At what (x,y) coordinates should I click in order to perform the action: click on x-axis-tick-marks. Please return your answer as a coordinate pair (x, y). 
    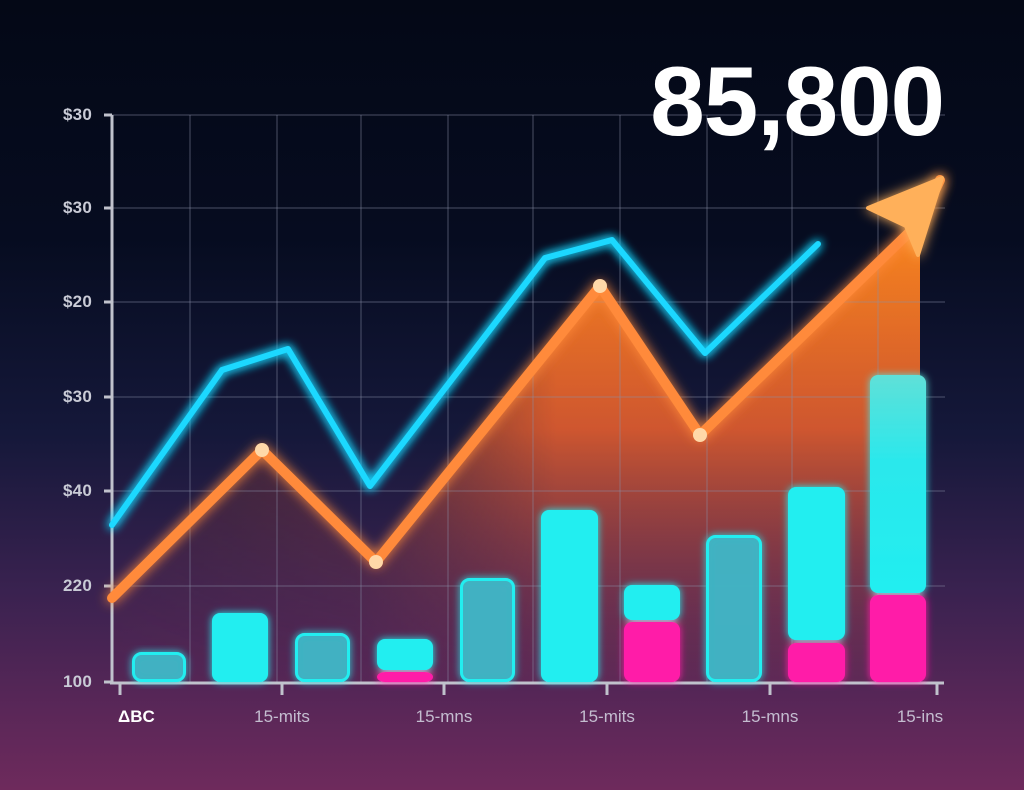
    Looking at the image, I should click on (528, 689).